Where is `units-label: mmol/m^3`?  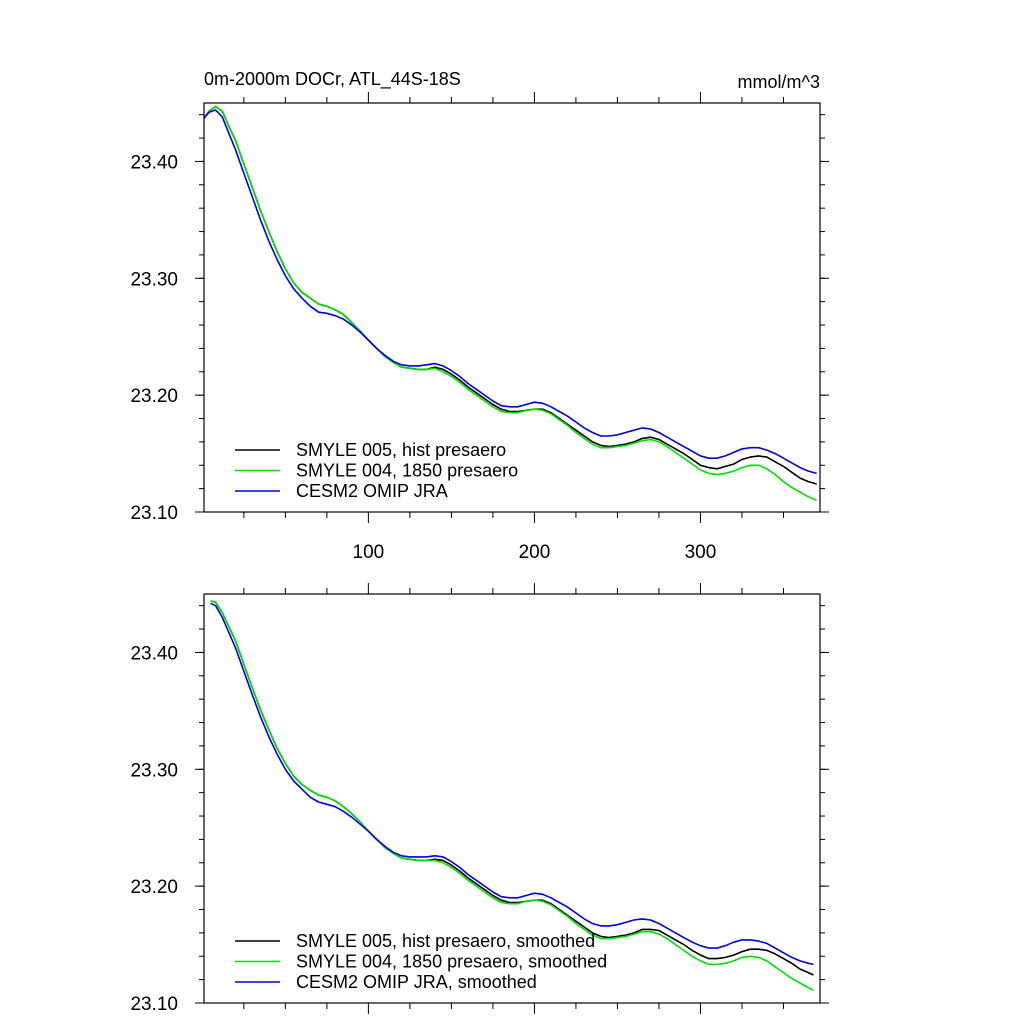
units-label: mmol/m^3 is located at coordinates (779, 82).